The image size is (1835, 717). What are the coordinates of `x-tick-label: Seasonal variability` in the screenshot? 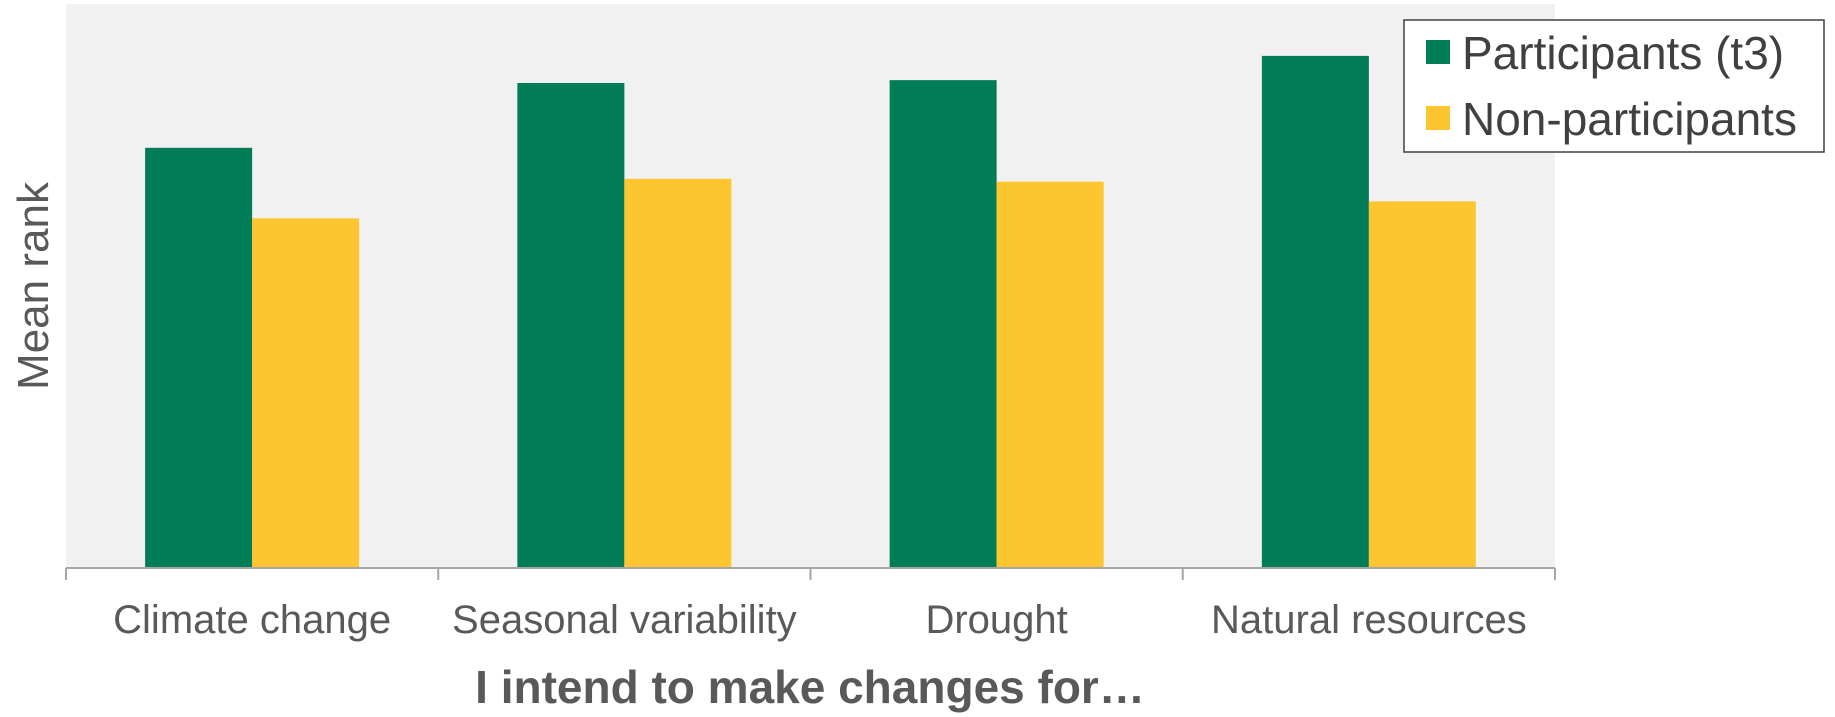 It's located at (624, 620).